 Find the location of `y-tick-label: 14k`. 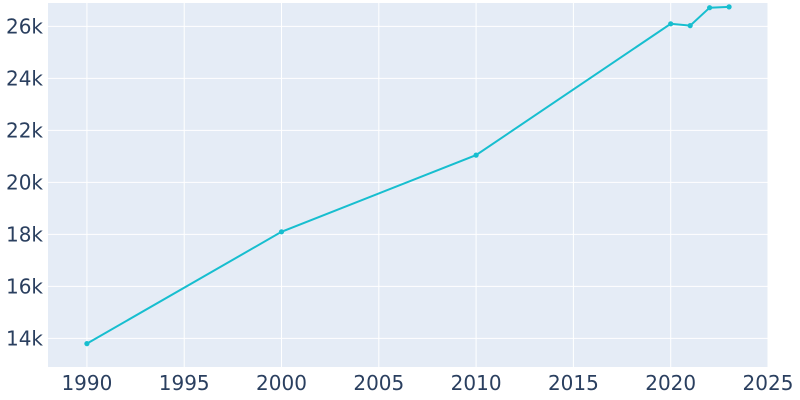

y-tick-label: 14k is located at coordinates (24, 338).